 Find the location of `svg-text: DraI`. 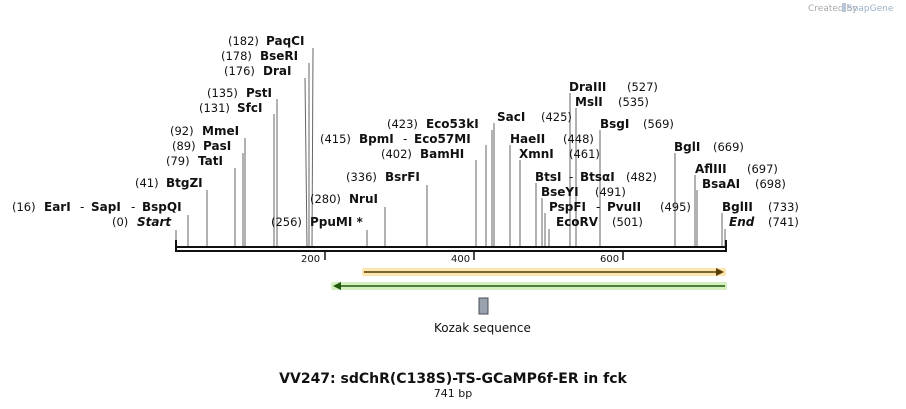

svg-text: DraI is located at coordinates (277, 71).